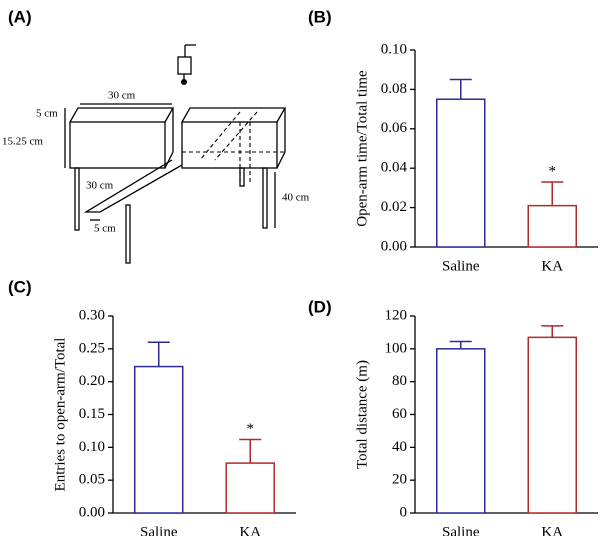 This screenshot has width=601, height=536. What do you see at coordinates (404, 512) in the screenshot?
I see `y-tick-label: 0` at bounding box center [404, 512].